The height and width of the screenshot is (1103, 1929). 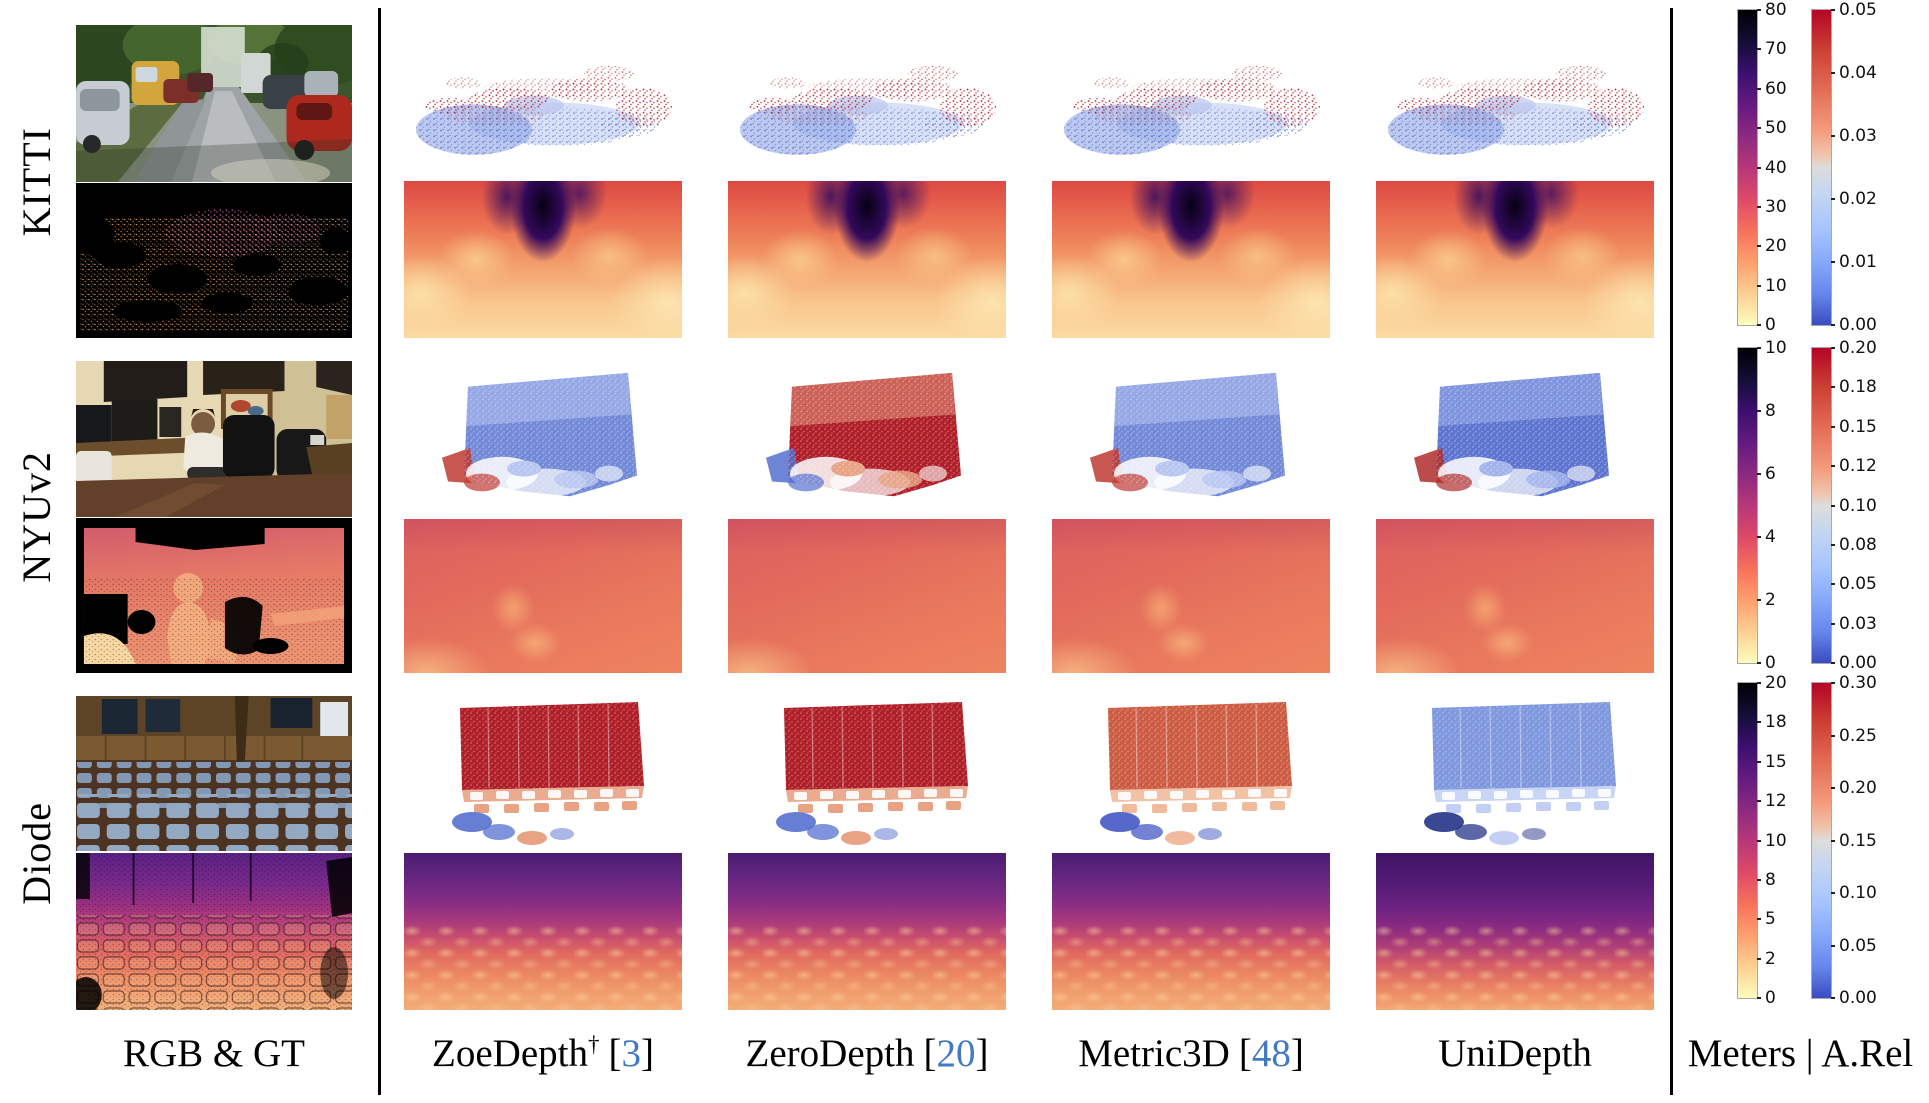 I want to click on column-label-zoedepth-text: ZoeDepth, so click(x=510, y=1053).